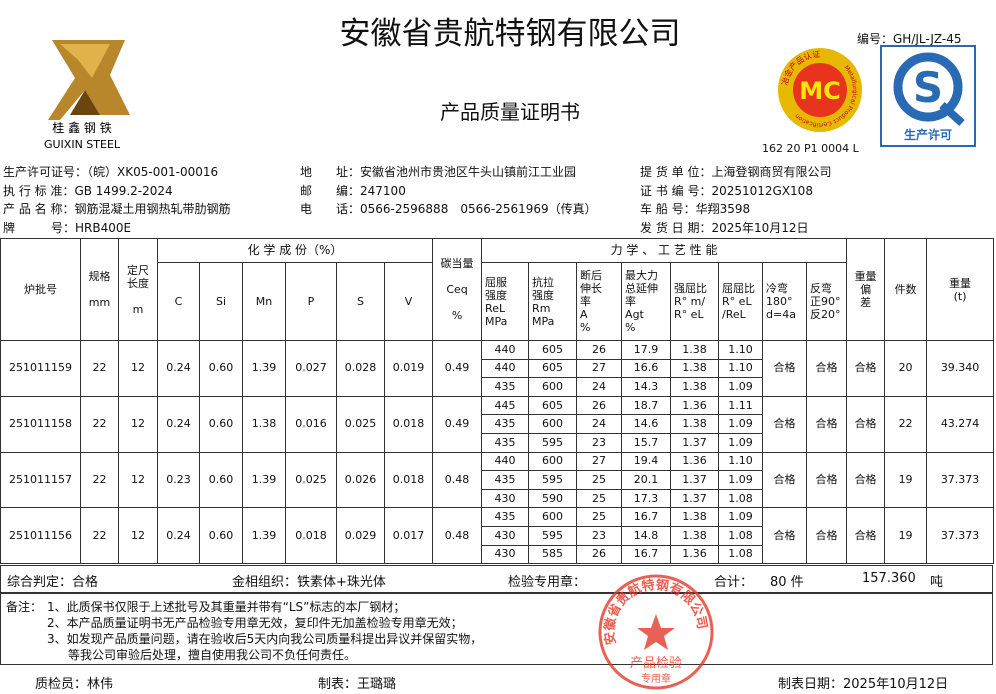 Image resolution: width=996 pixels, height=694 pixels. What do you see at coordinates (762, 190) in the screenshot?
I see `info-value: 20251012GX108` at bounding box center [762, 190].